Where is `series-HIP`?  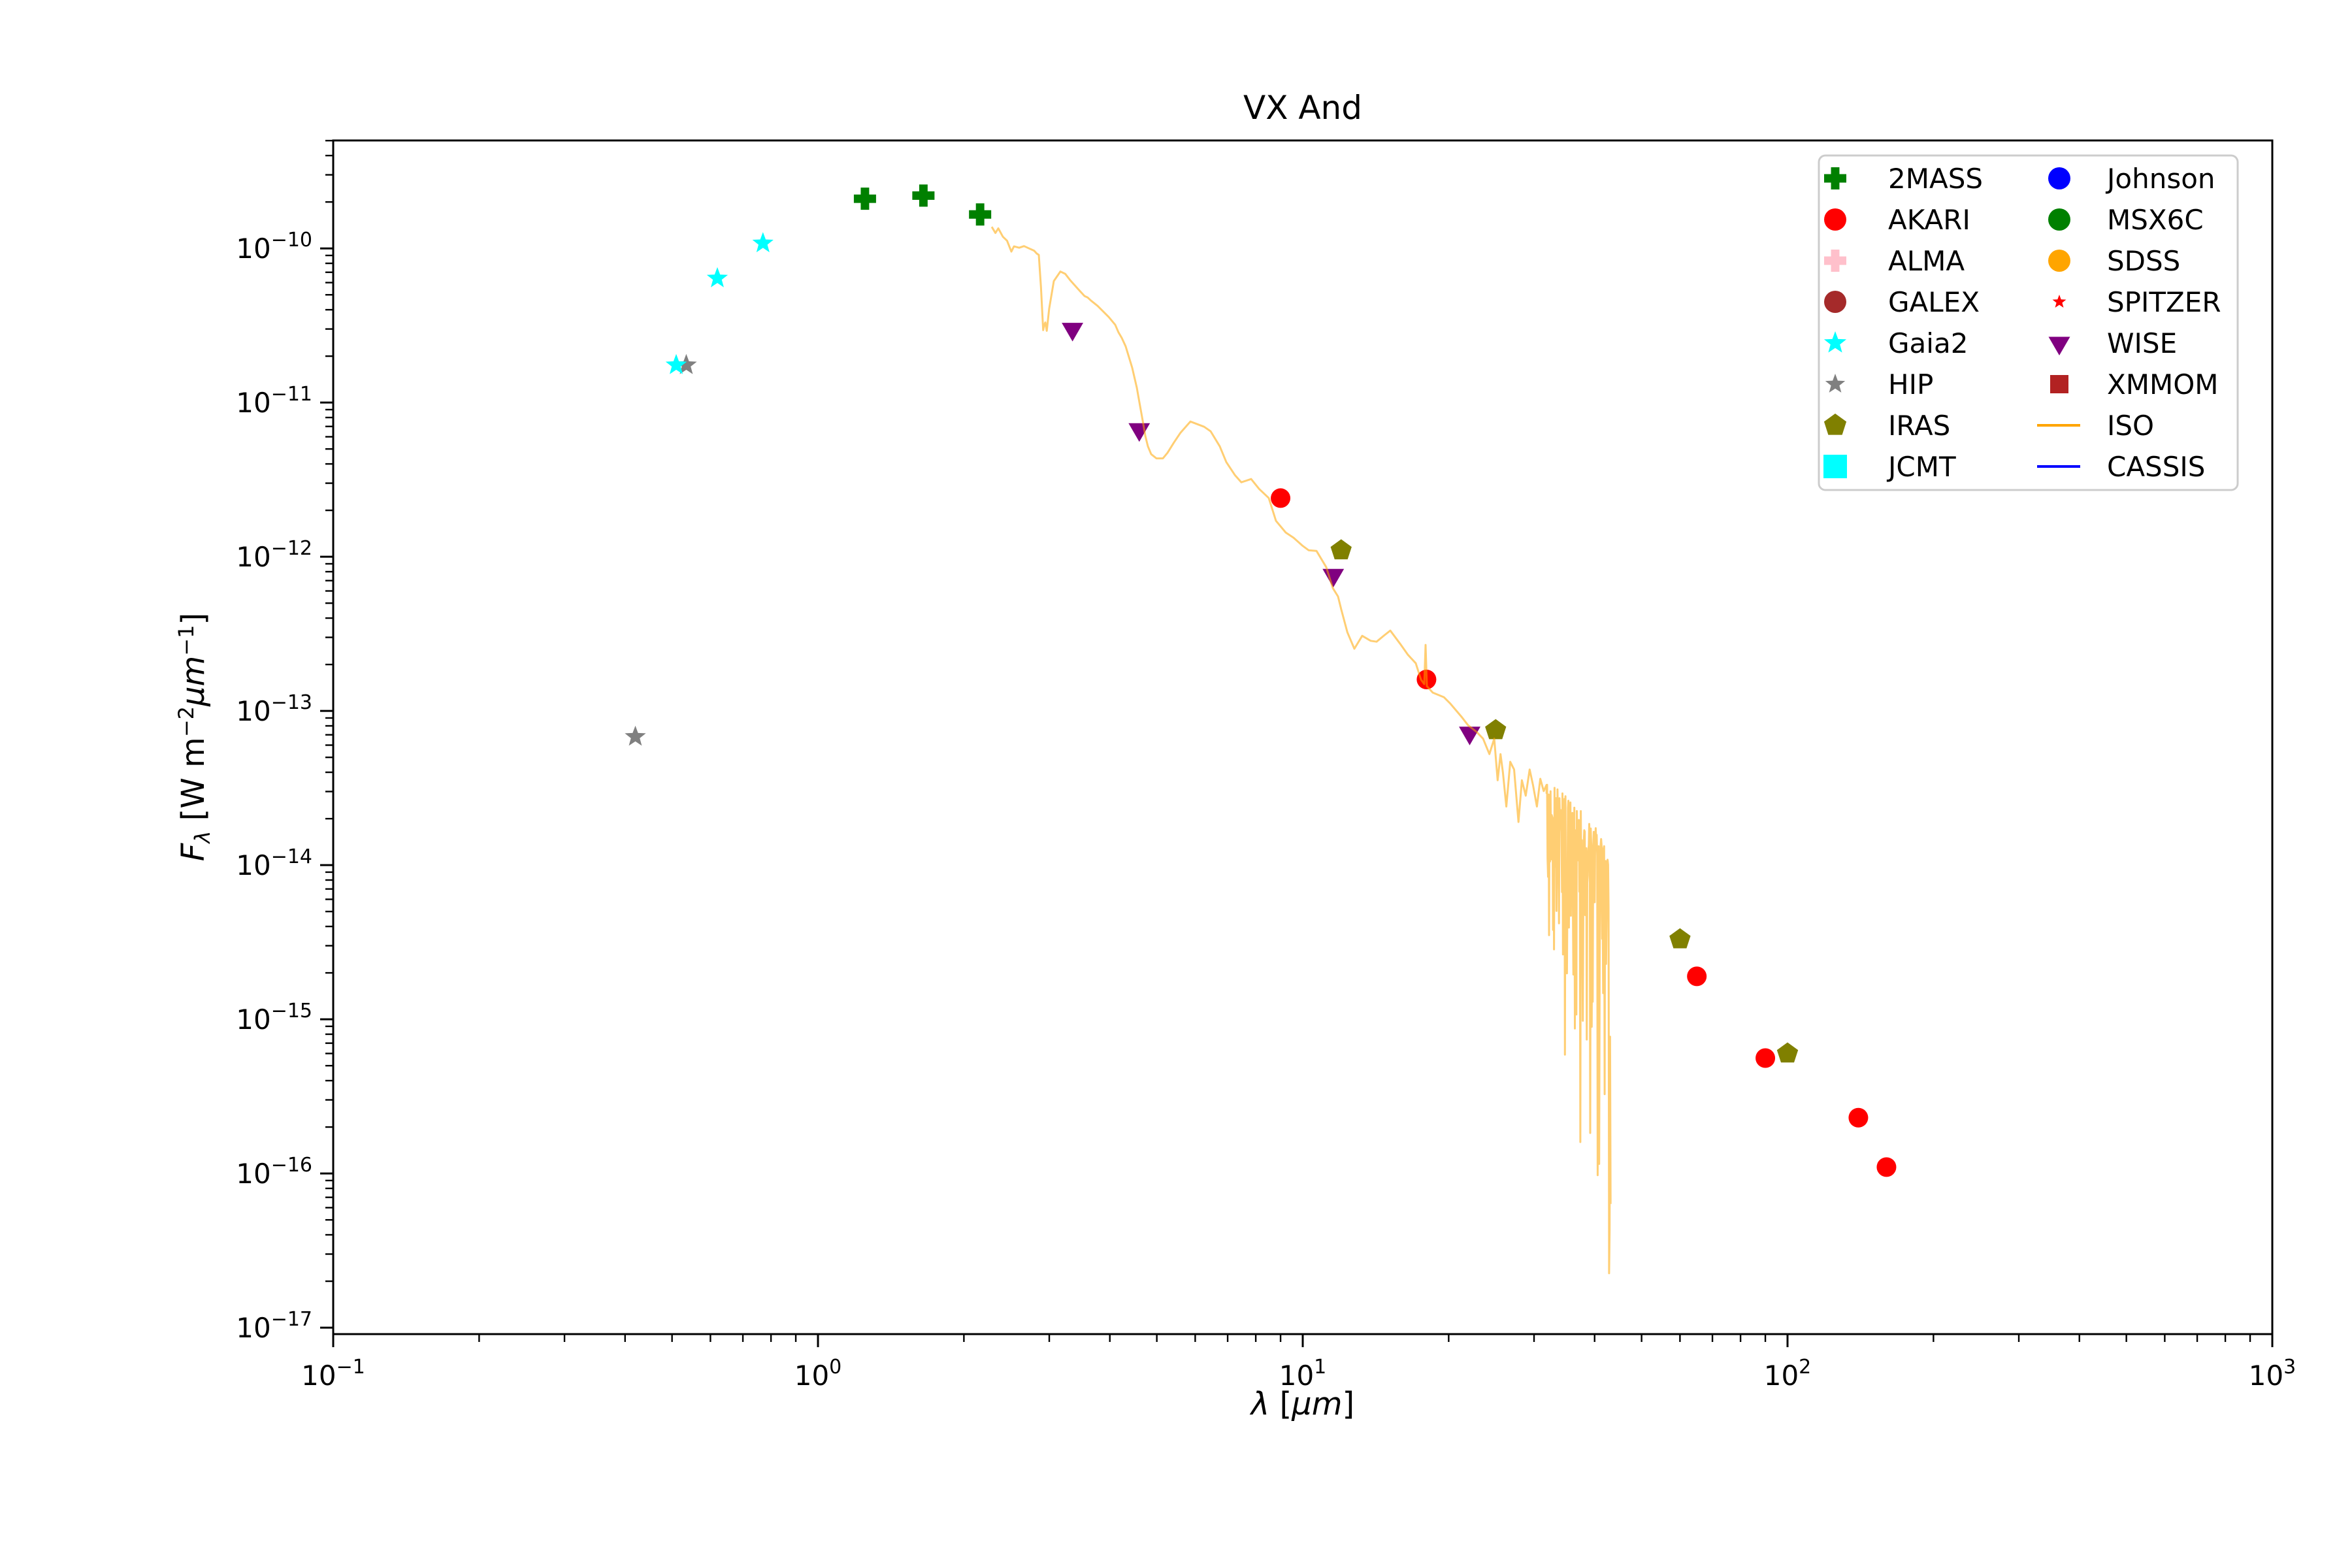 series-HIP is located at coordinates (661, 549).